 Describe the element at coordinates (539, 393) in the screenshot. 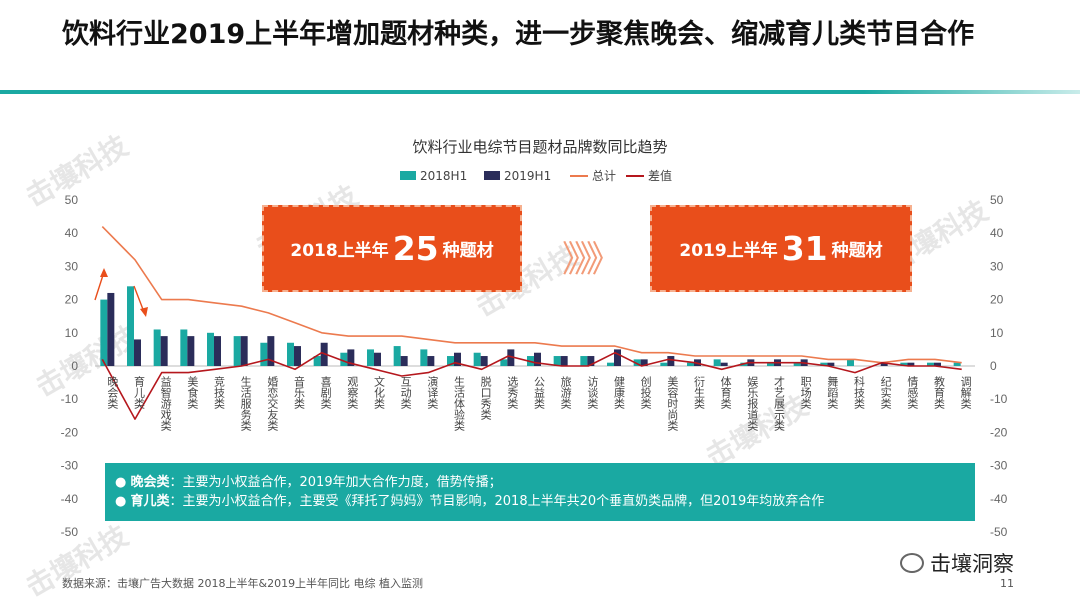

I see `x-tick-label: 公益类` at that location.